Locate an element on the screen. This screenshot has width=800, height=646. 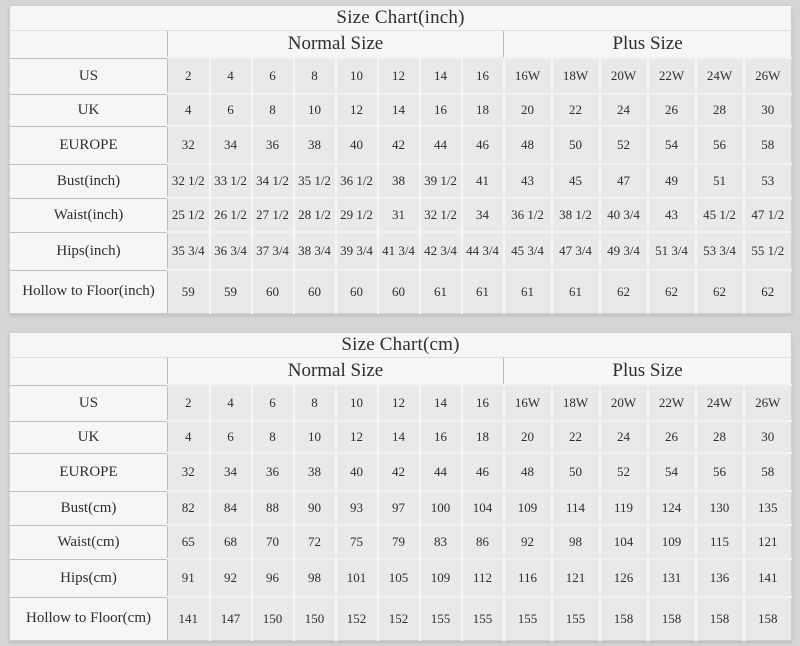
corner-cell is located at coordinates (88, 44).